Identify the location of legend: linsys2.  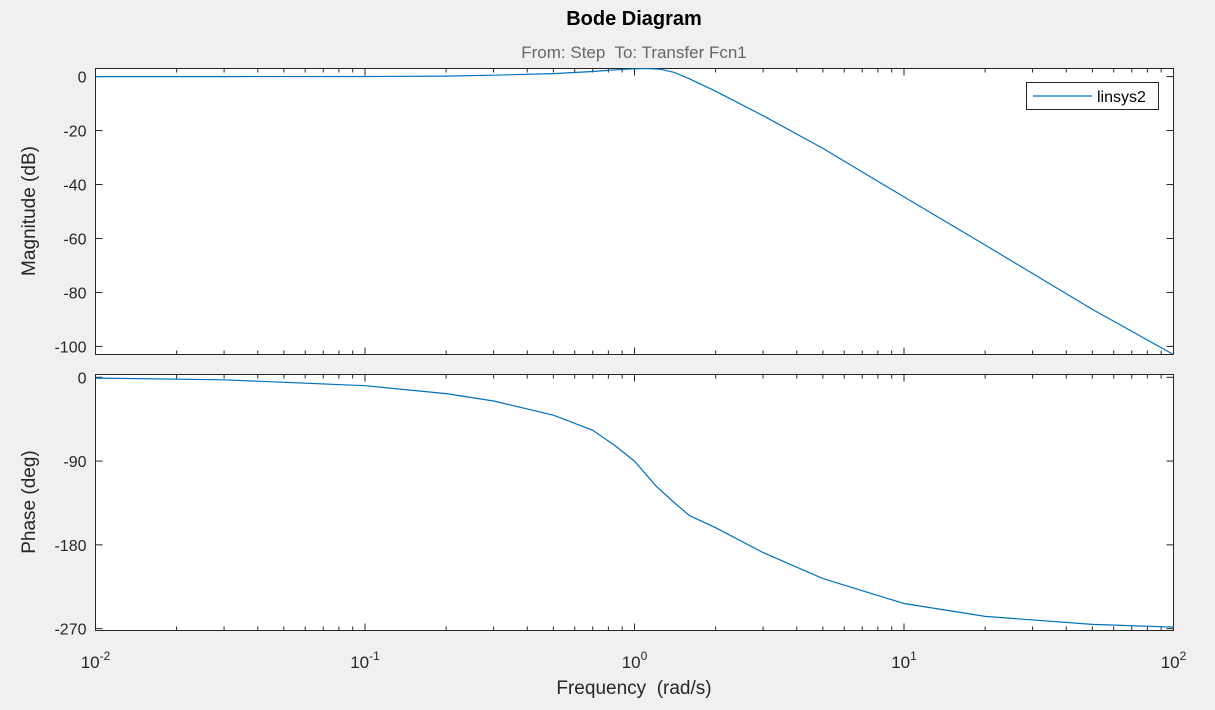
(1092, 96).